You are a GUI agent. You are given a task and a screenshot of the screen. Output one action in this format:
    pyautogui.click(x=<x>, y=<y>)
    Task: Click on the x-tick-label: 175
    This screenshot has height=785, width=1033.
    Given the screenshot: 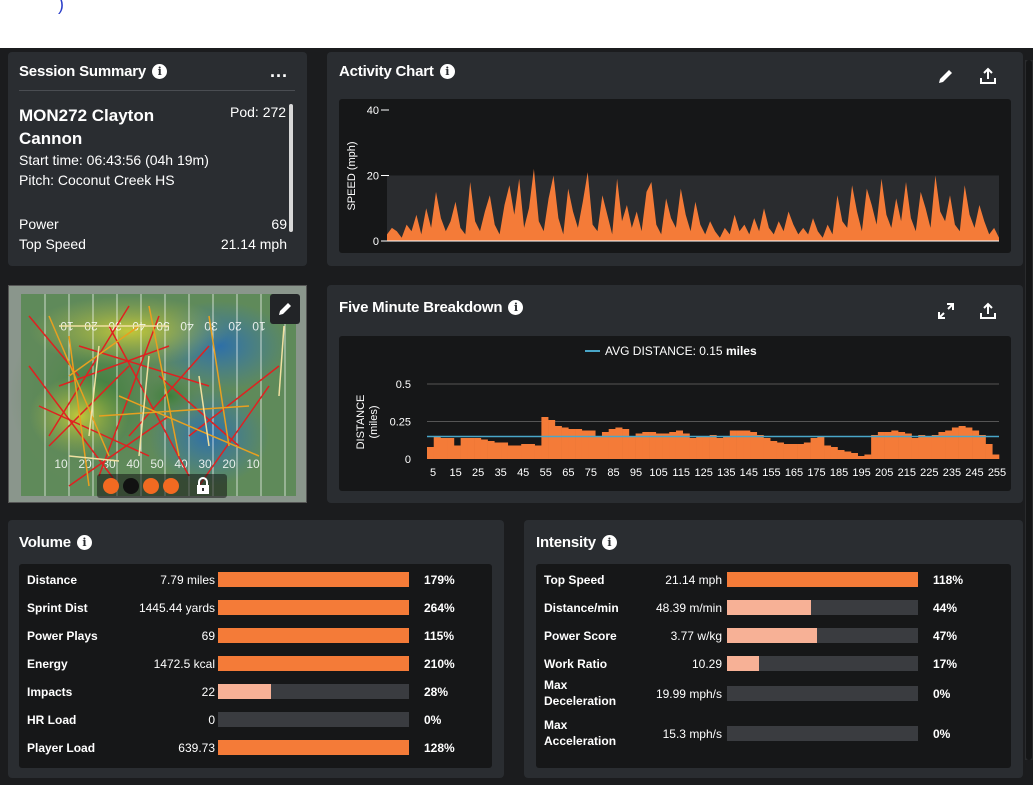 What is the action you would take?
    pyautogui.click(x=816, y=473)
    